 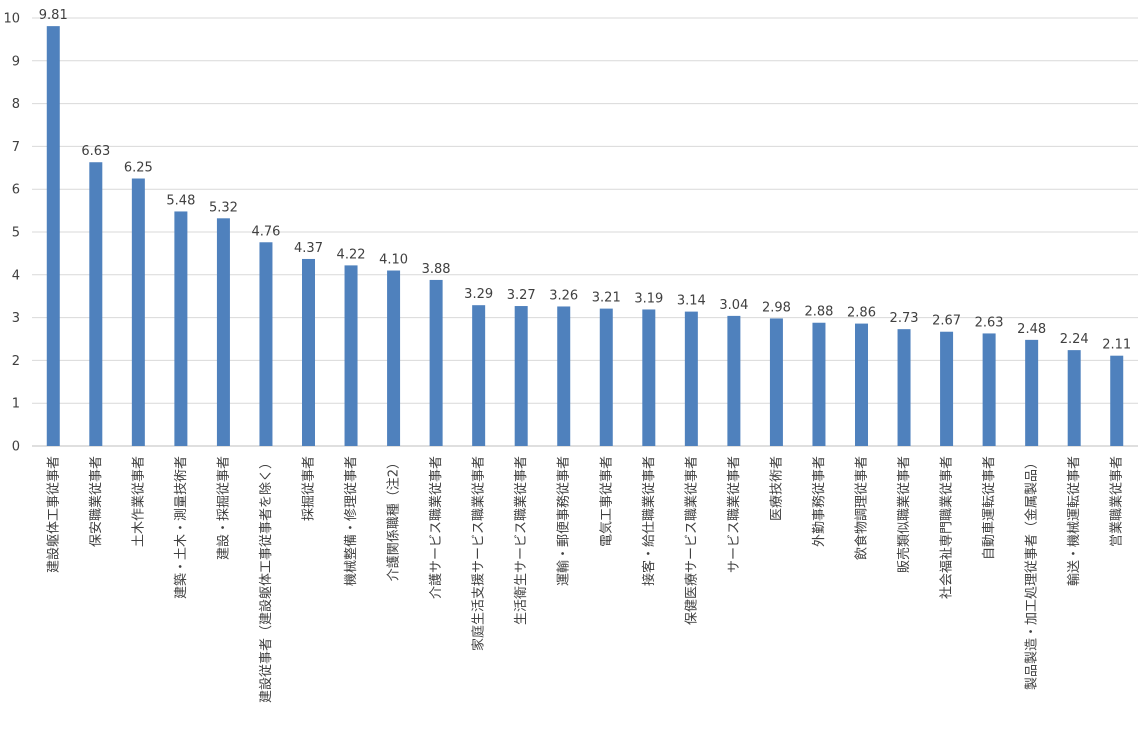 I want to click on x-tick-label: 医療技術者, so click(x=776, y=488).